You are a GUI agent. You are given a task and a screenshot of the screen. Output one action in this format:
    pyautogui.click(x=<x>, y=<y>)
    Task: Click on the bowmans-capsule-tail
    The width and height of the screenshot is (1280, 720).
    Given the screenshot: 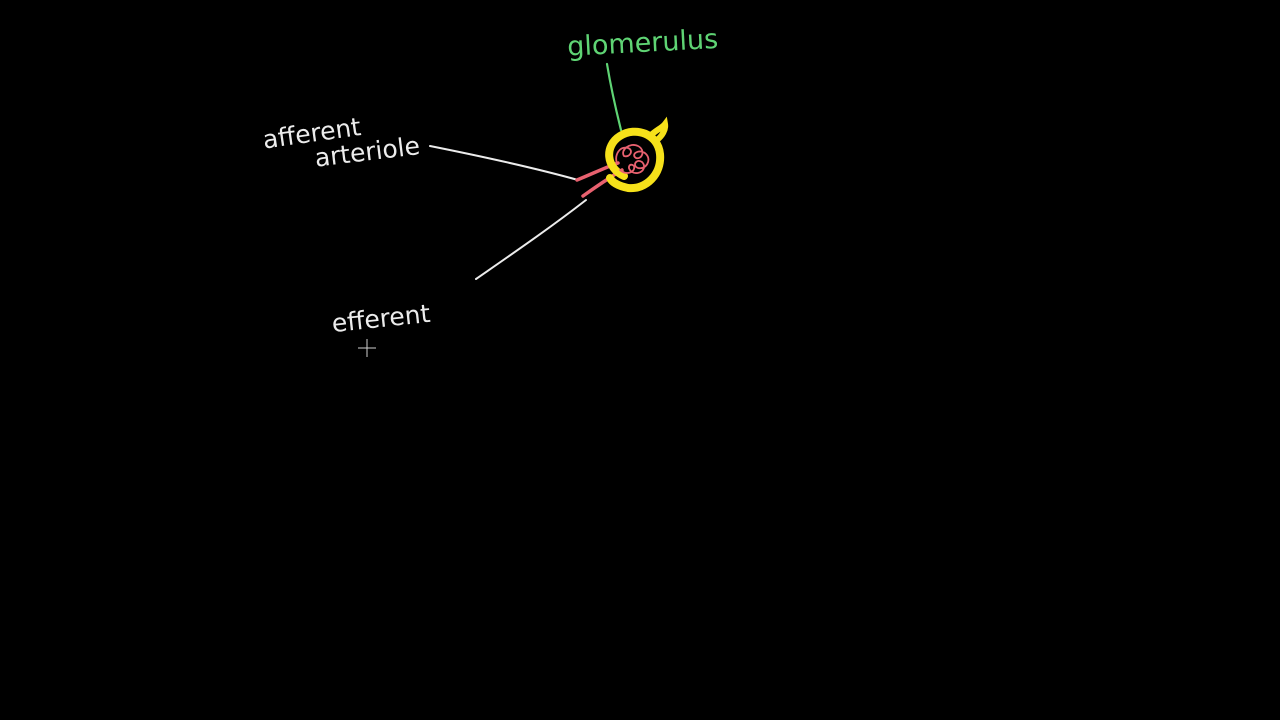 What is the action you would take?
    pyautogui.click(x=658, y=129)
    